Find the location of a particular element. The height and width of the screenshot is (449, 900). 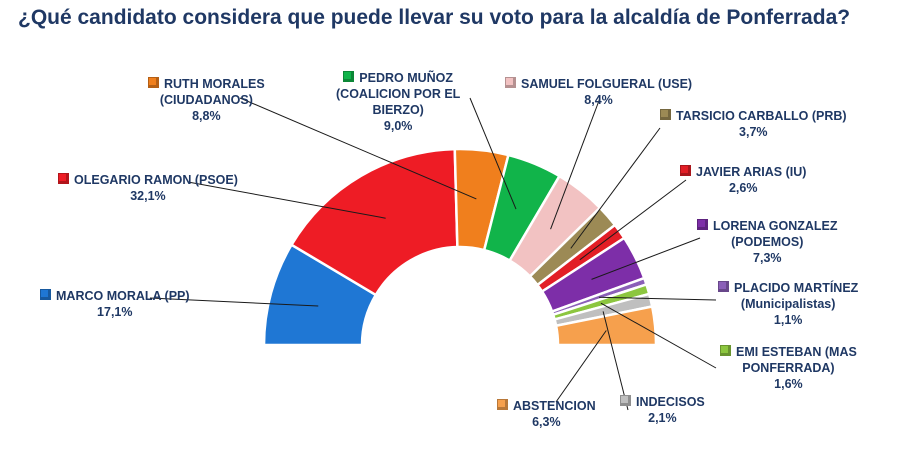

label-lorena-gonzalez-podemos: LORENA GONZALEZ (PODEMOS) 7,3% is located at coordinates (767, 242).